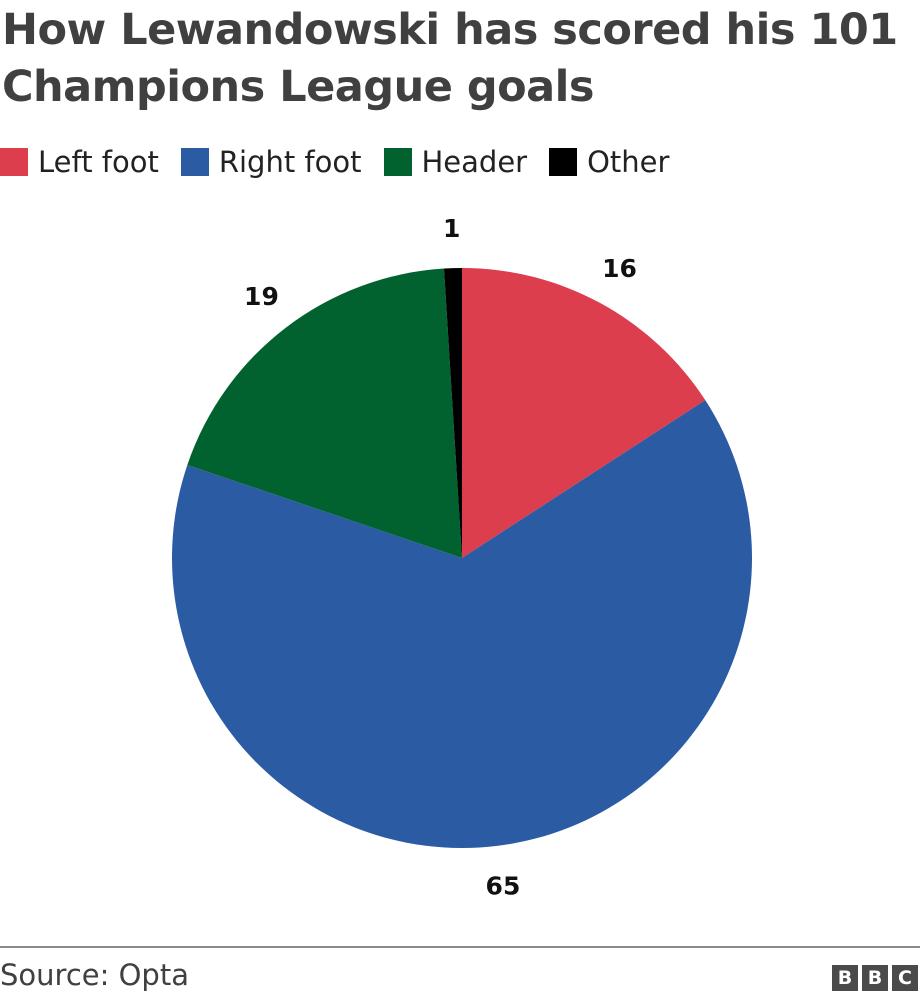 Image resolution: width=920 pixels, height=1002 pixels. What do you see at coordinates (460, 947) in the screenshot?
I see `footer-divider` at bounding box center [460, 947].